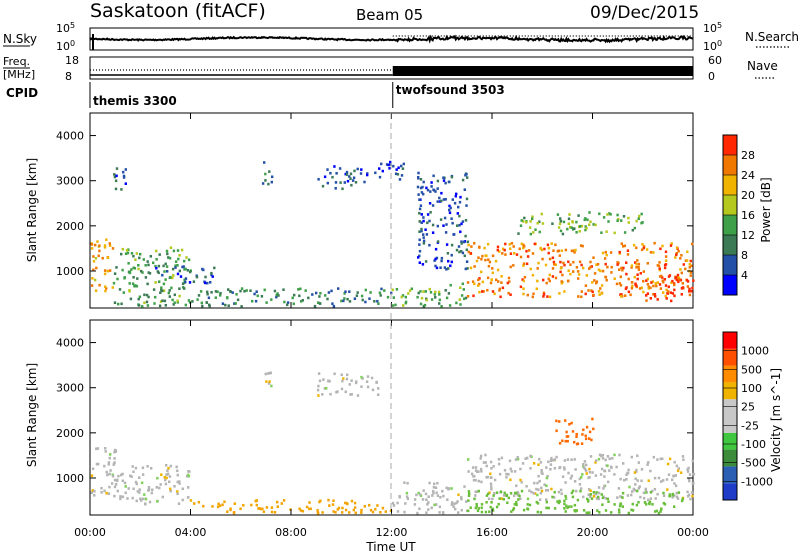 The height and width of the screenshot is (554, 800). Describe the element at coordinates (748, 195) in the screenshot. I see `power-colorbar-tick-label: 20` at that location.